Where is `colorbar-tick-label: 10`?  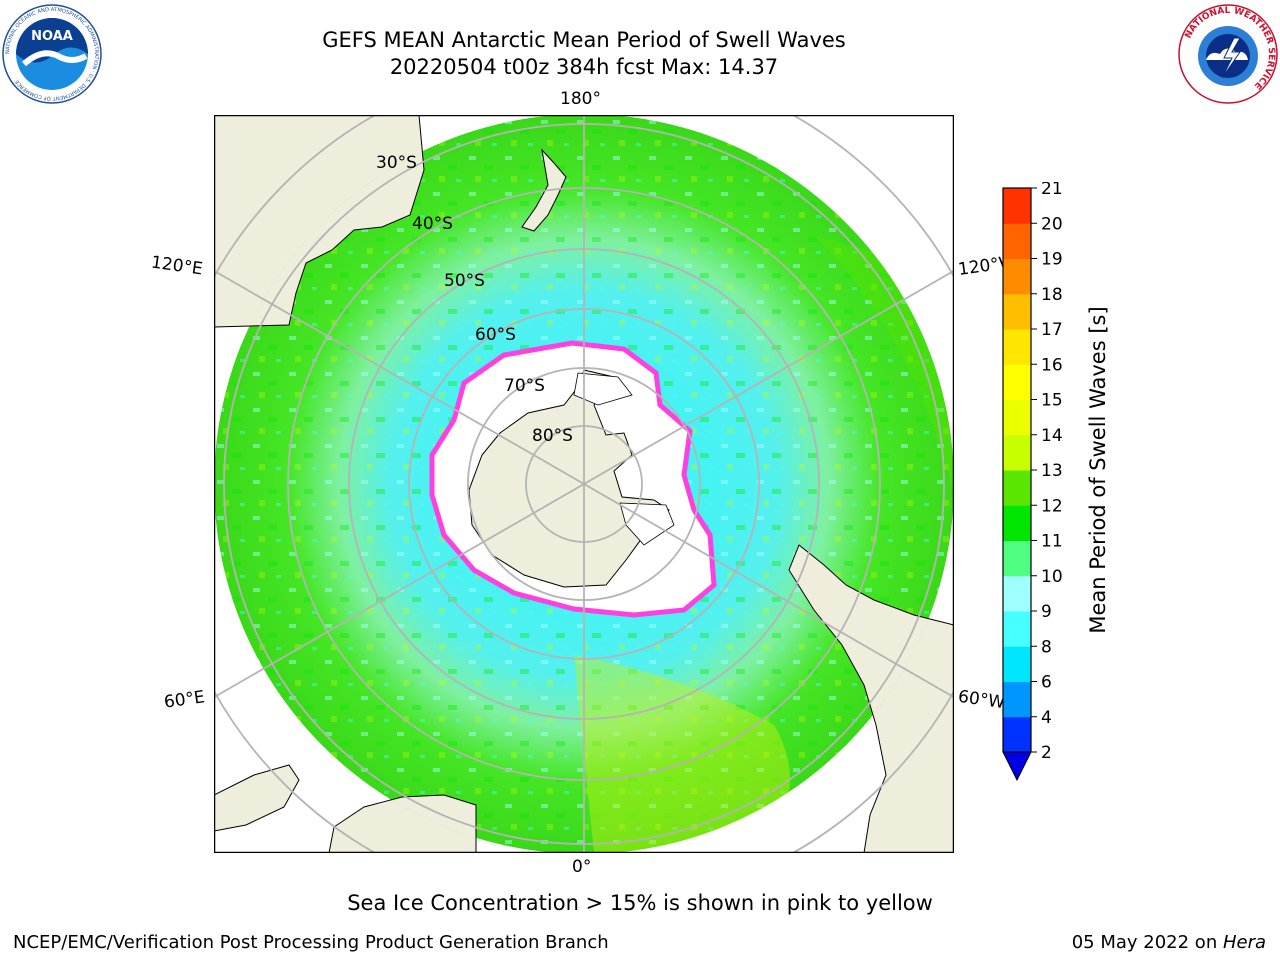
colorbar-tick-label: 10 is located at coordinates (1052, 577).